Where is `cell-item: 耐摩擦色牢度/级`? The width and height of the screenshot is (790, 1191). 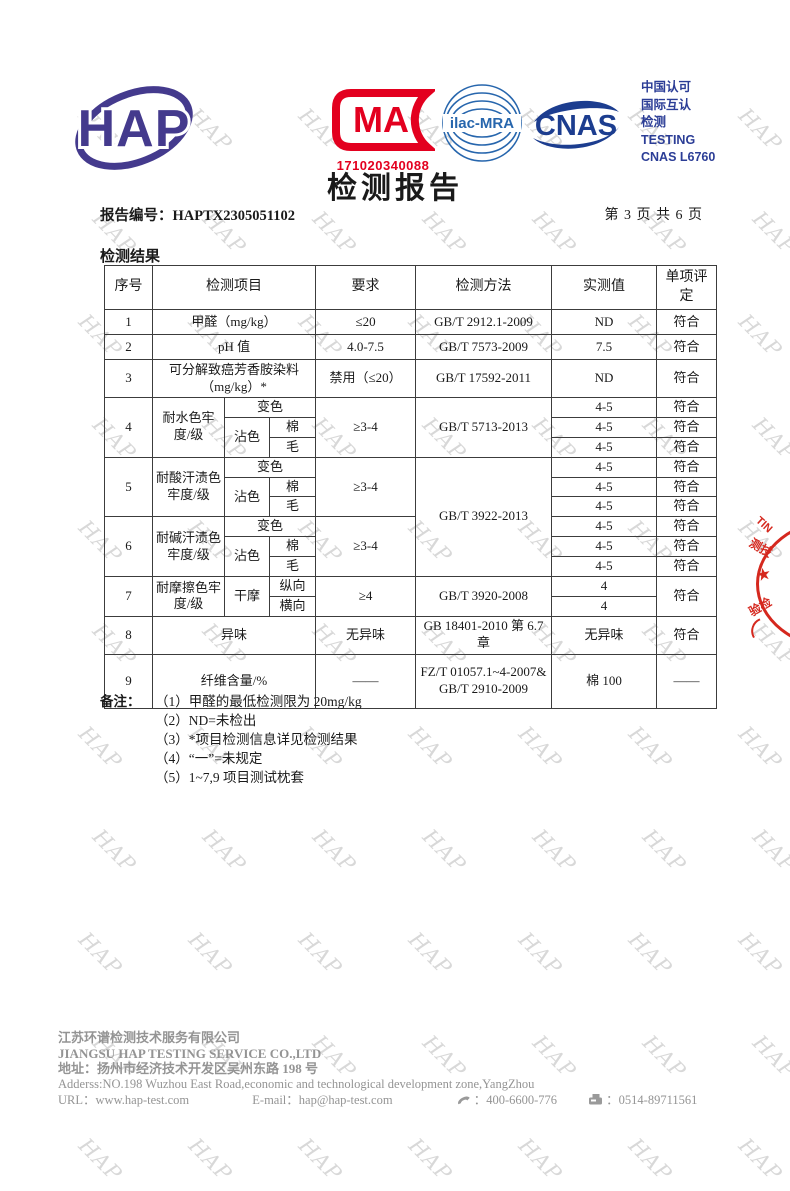 cell-item: 耐摩擦色牢度/级 is located at coordinates (188, 596).